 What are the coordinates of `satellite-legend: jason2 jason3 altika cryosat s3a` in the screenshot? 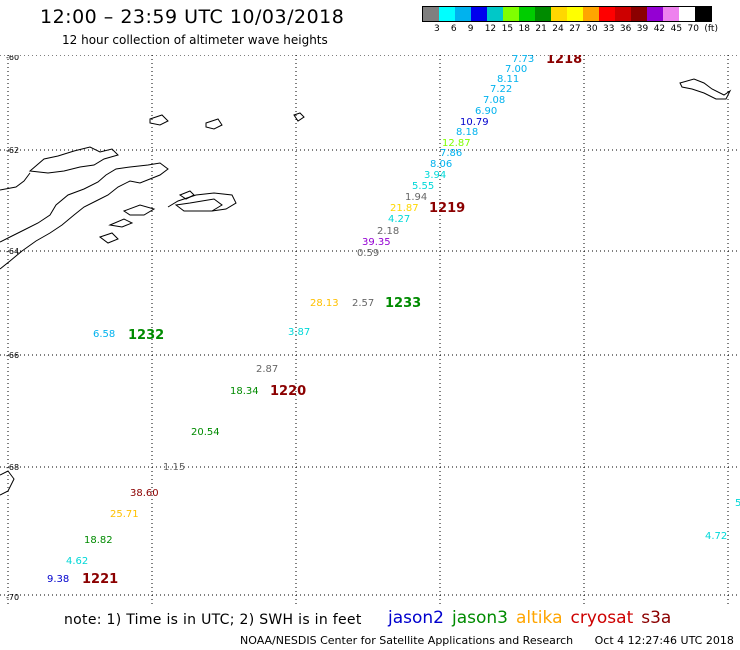 It's located at (533, 618).